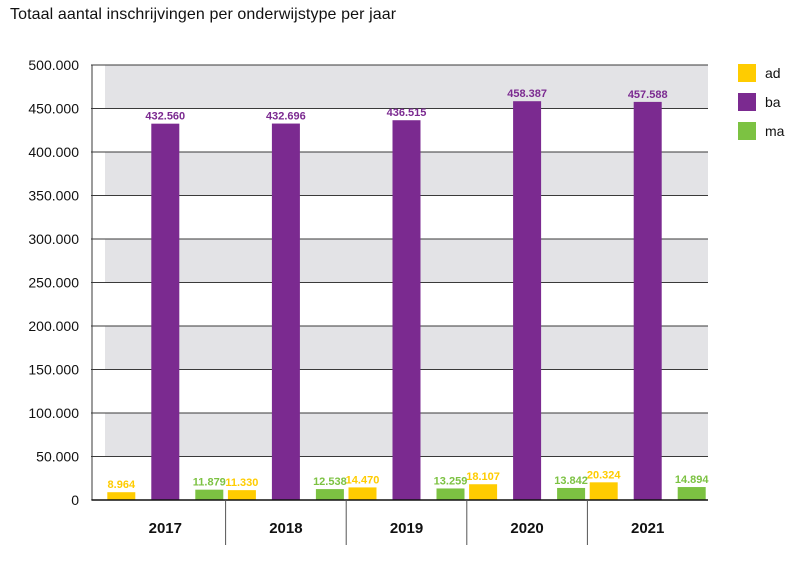 The height and width of the screenshot is (561, 800). Describe the element at coordinates (407, 113) in the screenshot. I see `data-label-ba-2019: 436.515` at that location.